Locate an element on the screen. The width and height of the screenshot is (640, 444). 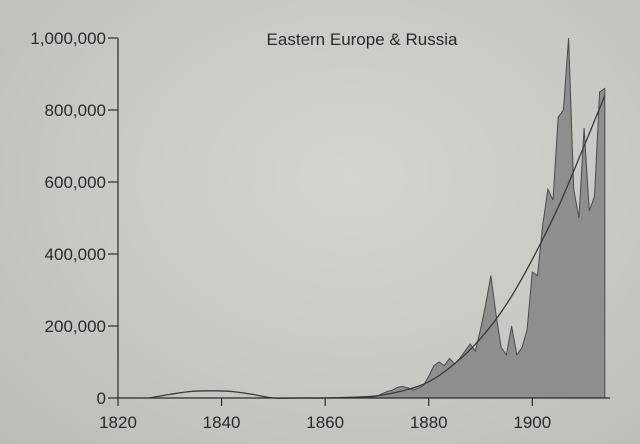
y-tick-label: 1,000,000 is located at coordinates (68, 38).